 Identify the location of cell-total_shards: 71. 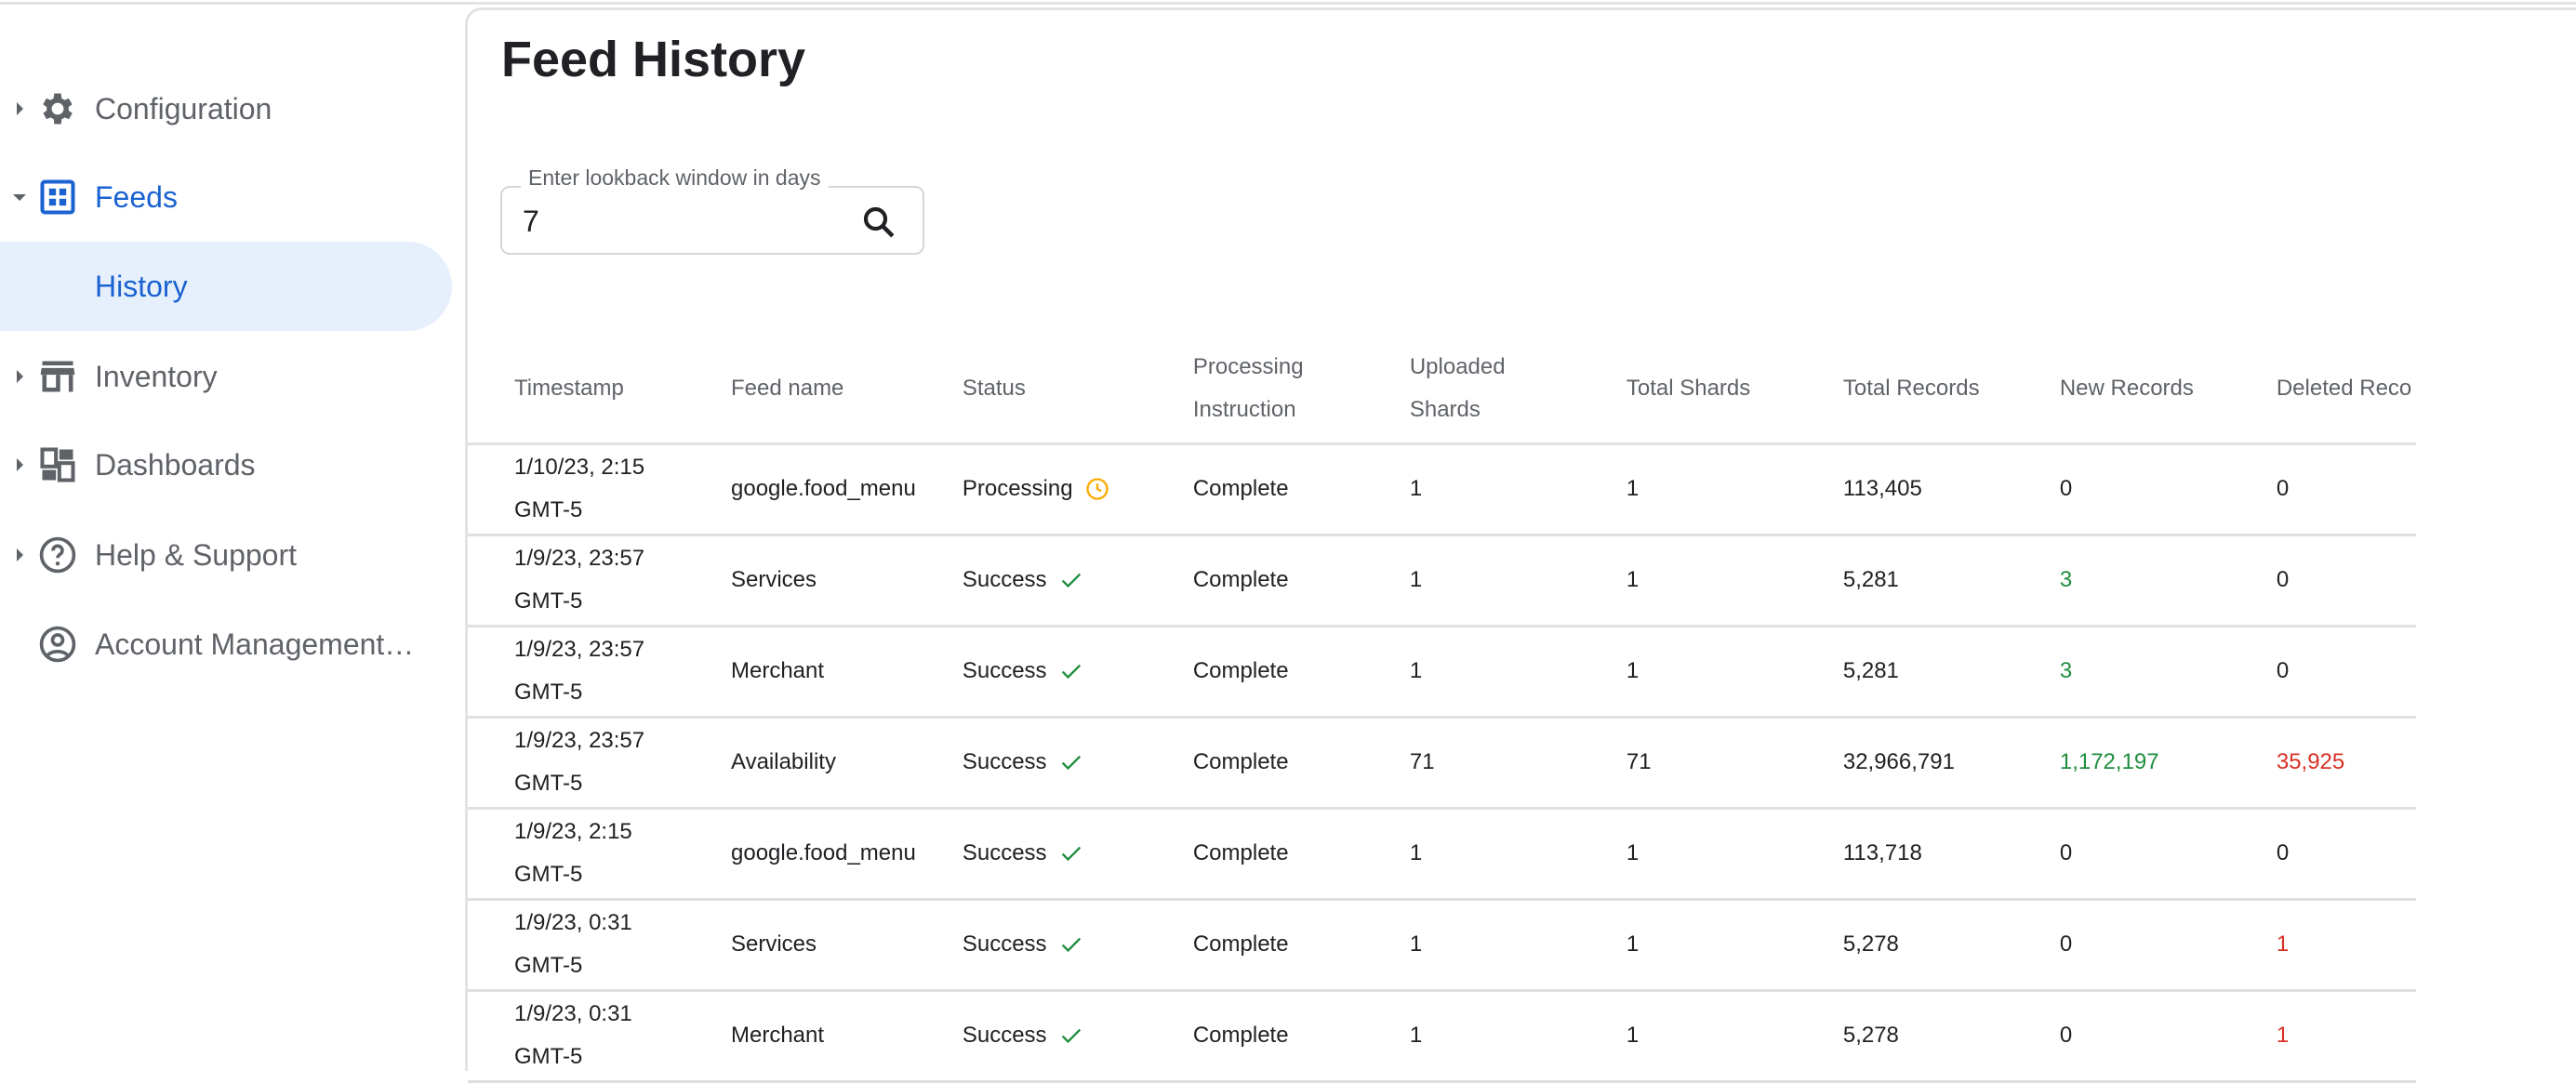
(1688, 763).